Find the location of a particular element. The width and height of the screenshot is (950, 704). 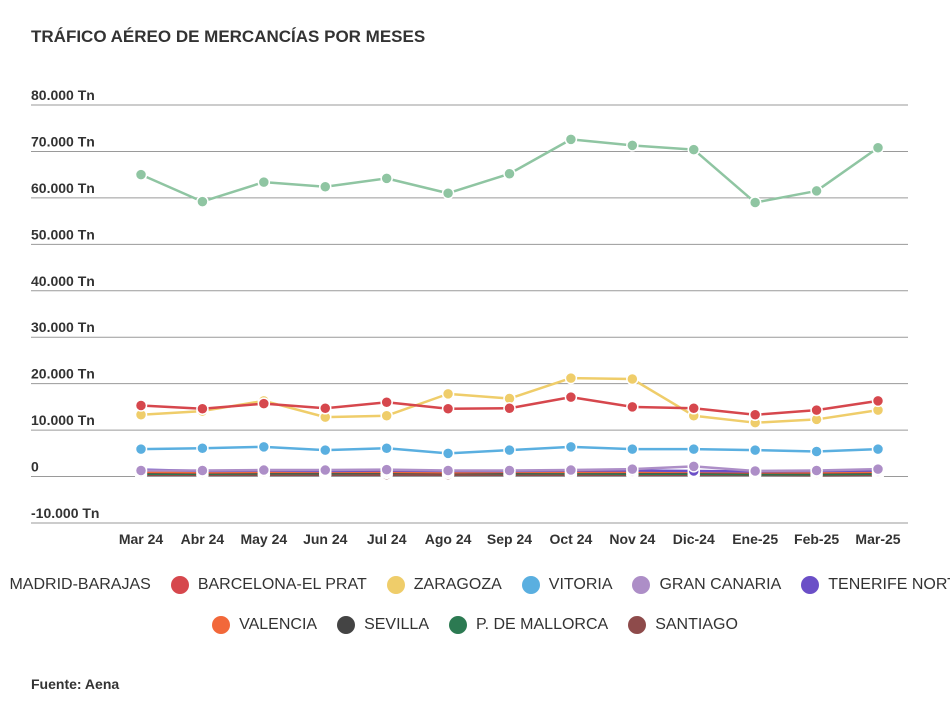

legend-item-barcelona-el-prat: BARCELONA-EL PRAT is located at coordinates (268, 585).